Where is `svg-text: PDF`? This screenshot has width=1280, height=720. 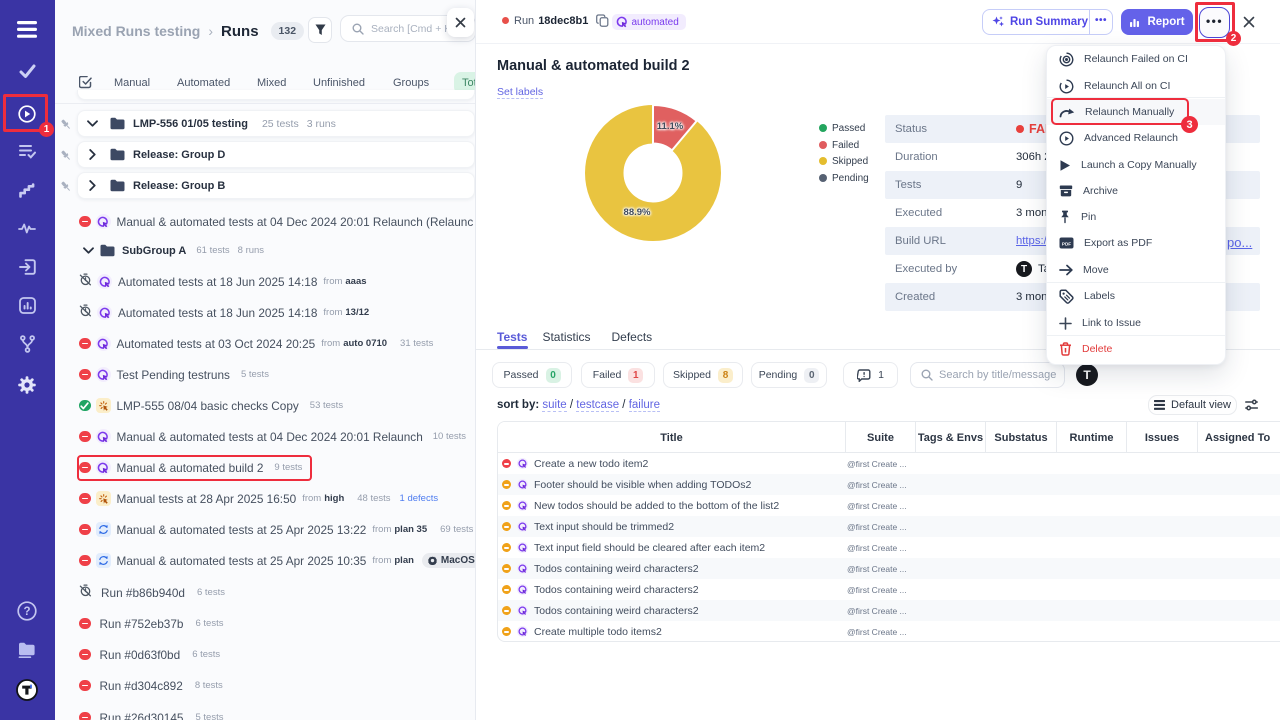 svg-text: PDF is located at coordinates (1066, 243).